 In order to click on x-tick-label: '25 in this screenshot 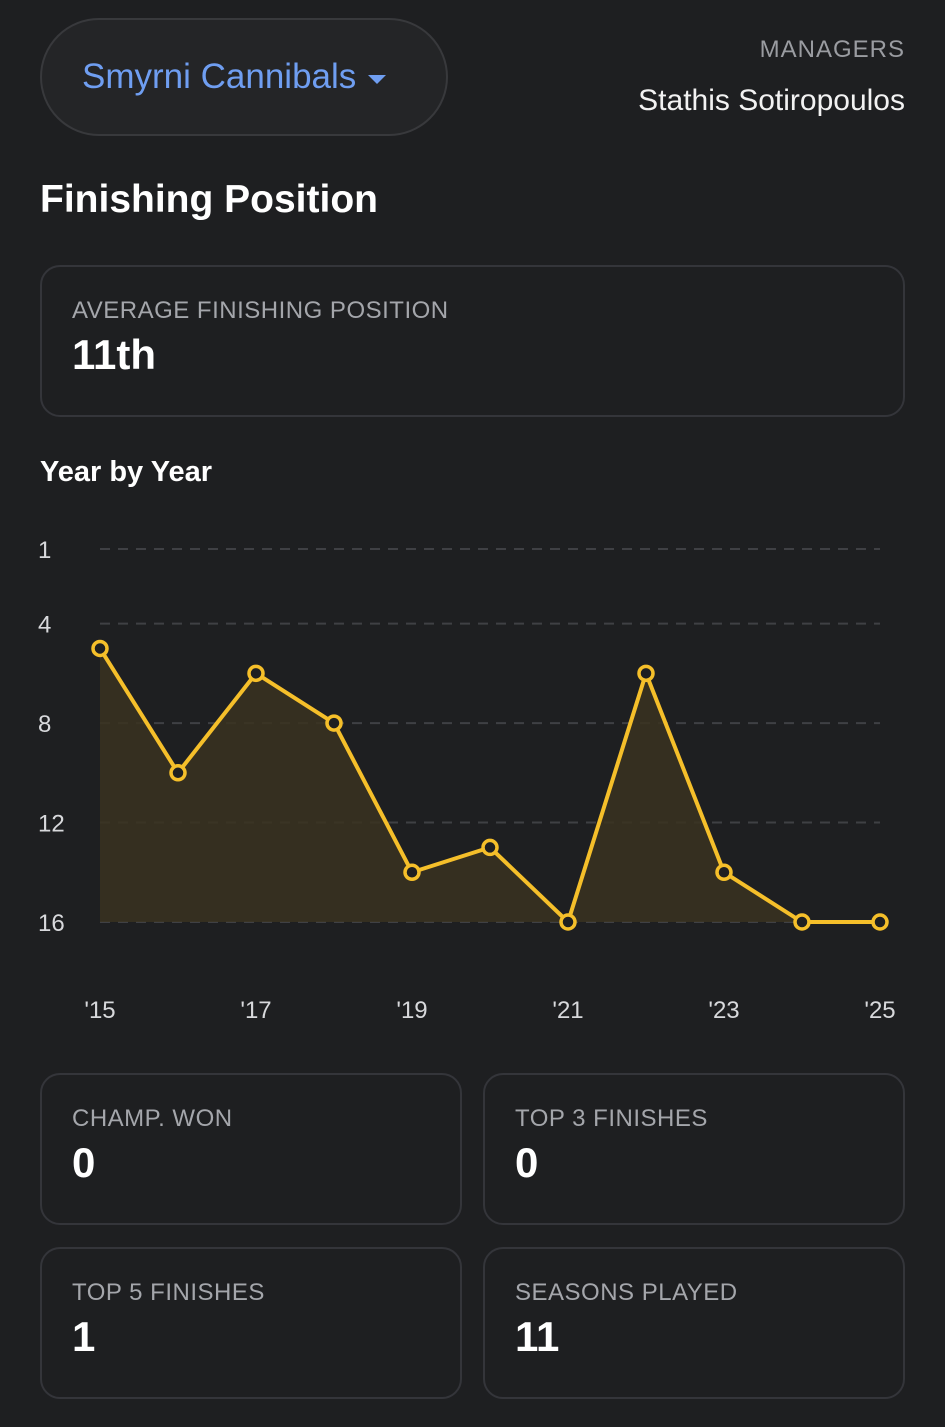, I will do `click(879, 1010)`.